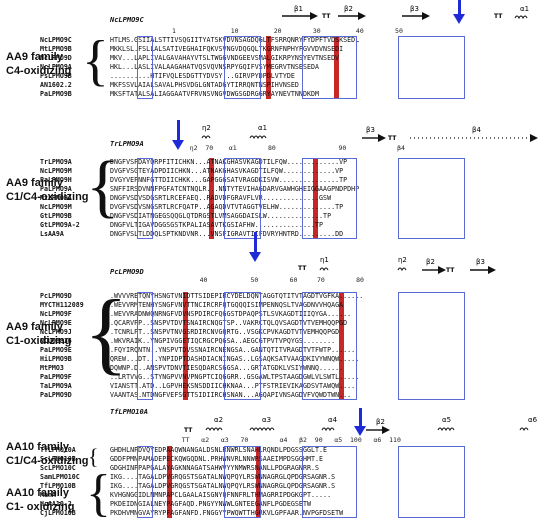 This screenshot has width=550, height=526. I want to click on position-ruler: 40 50 60 70 80, so click(272, 280).